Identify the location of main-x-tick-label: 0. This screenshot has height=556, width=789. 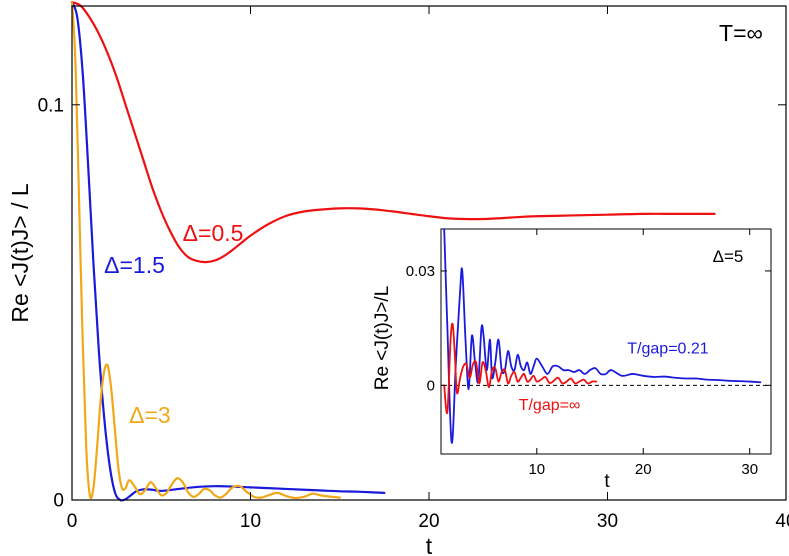
(72, 521).